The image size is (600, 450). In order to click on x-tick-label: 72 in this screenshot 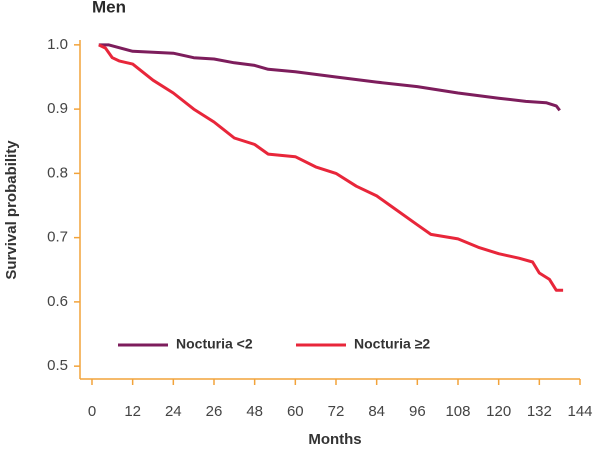, I will do `click(336, 411)`.